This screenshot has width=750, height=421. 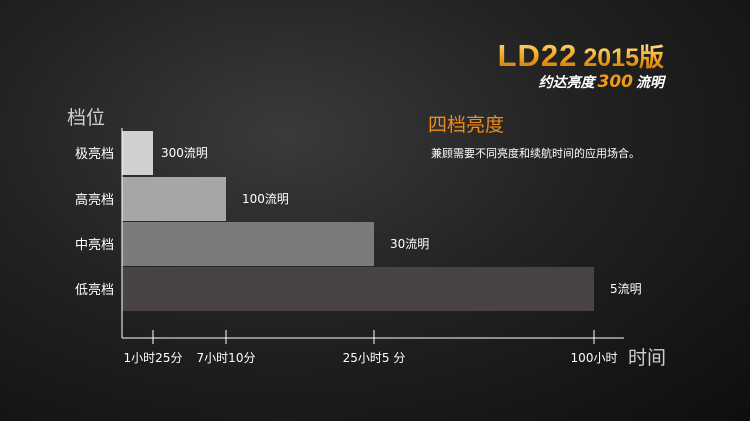 I want to click on x-tick-label-1: 7小时10分, so click(x=226, y=358).